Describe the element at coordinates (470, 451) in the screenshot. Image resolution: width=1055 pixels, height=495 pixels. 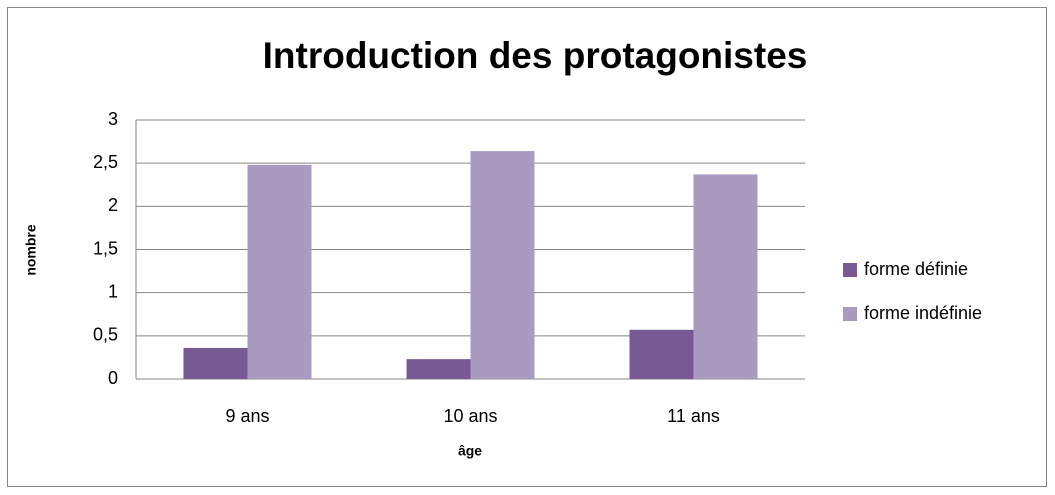
I see `x-axis-label: âge` at that location.